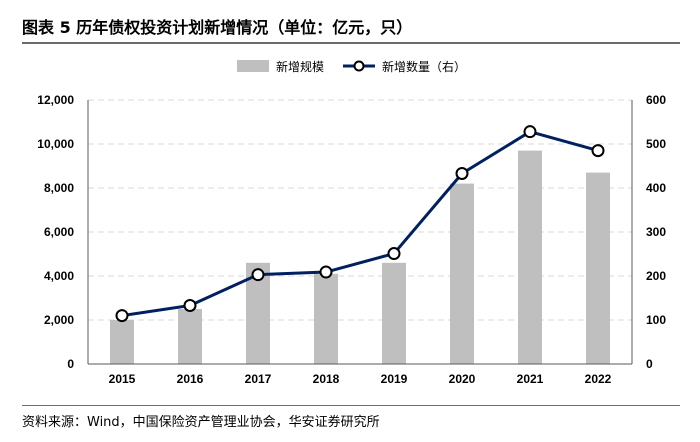  I want to click on y-right-tick-label: 100, so click(656, 320).